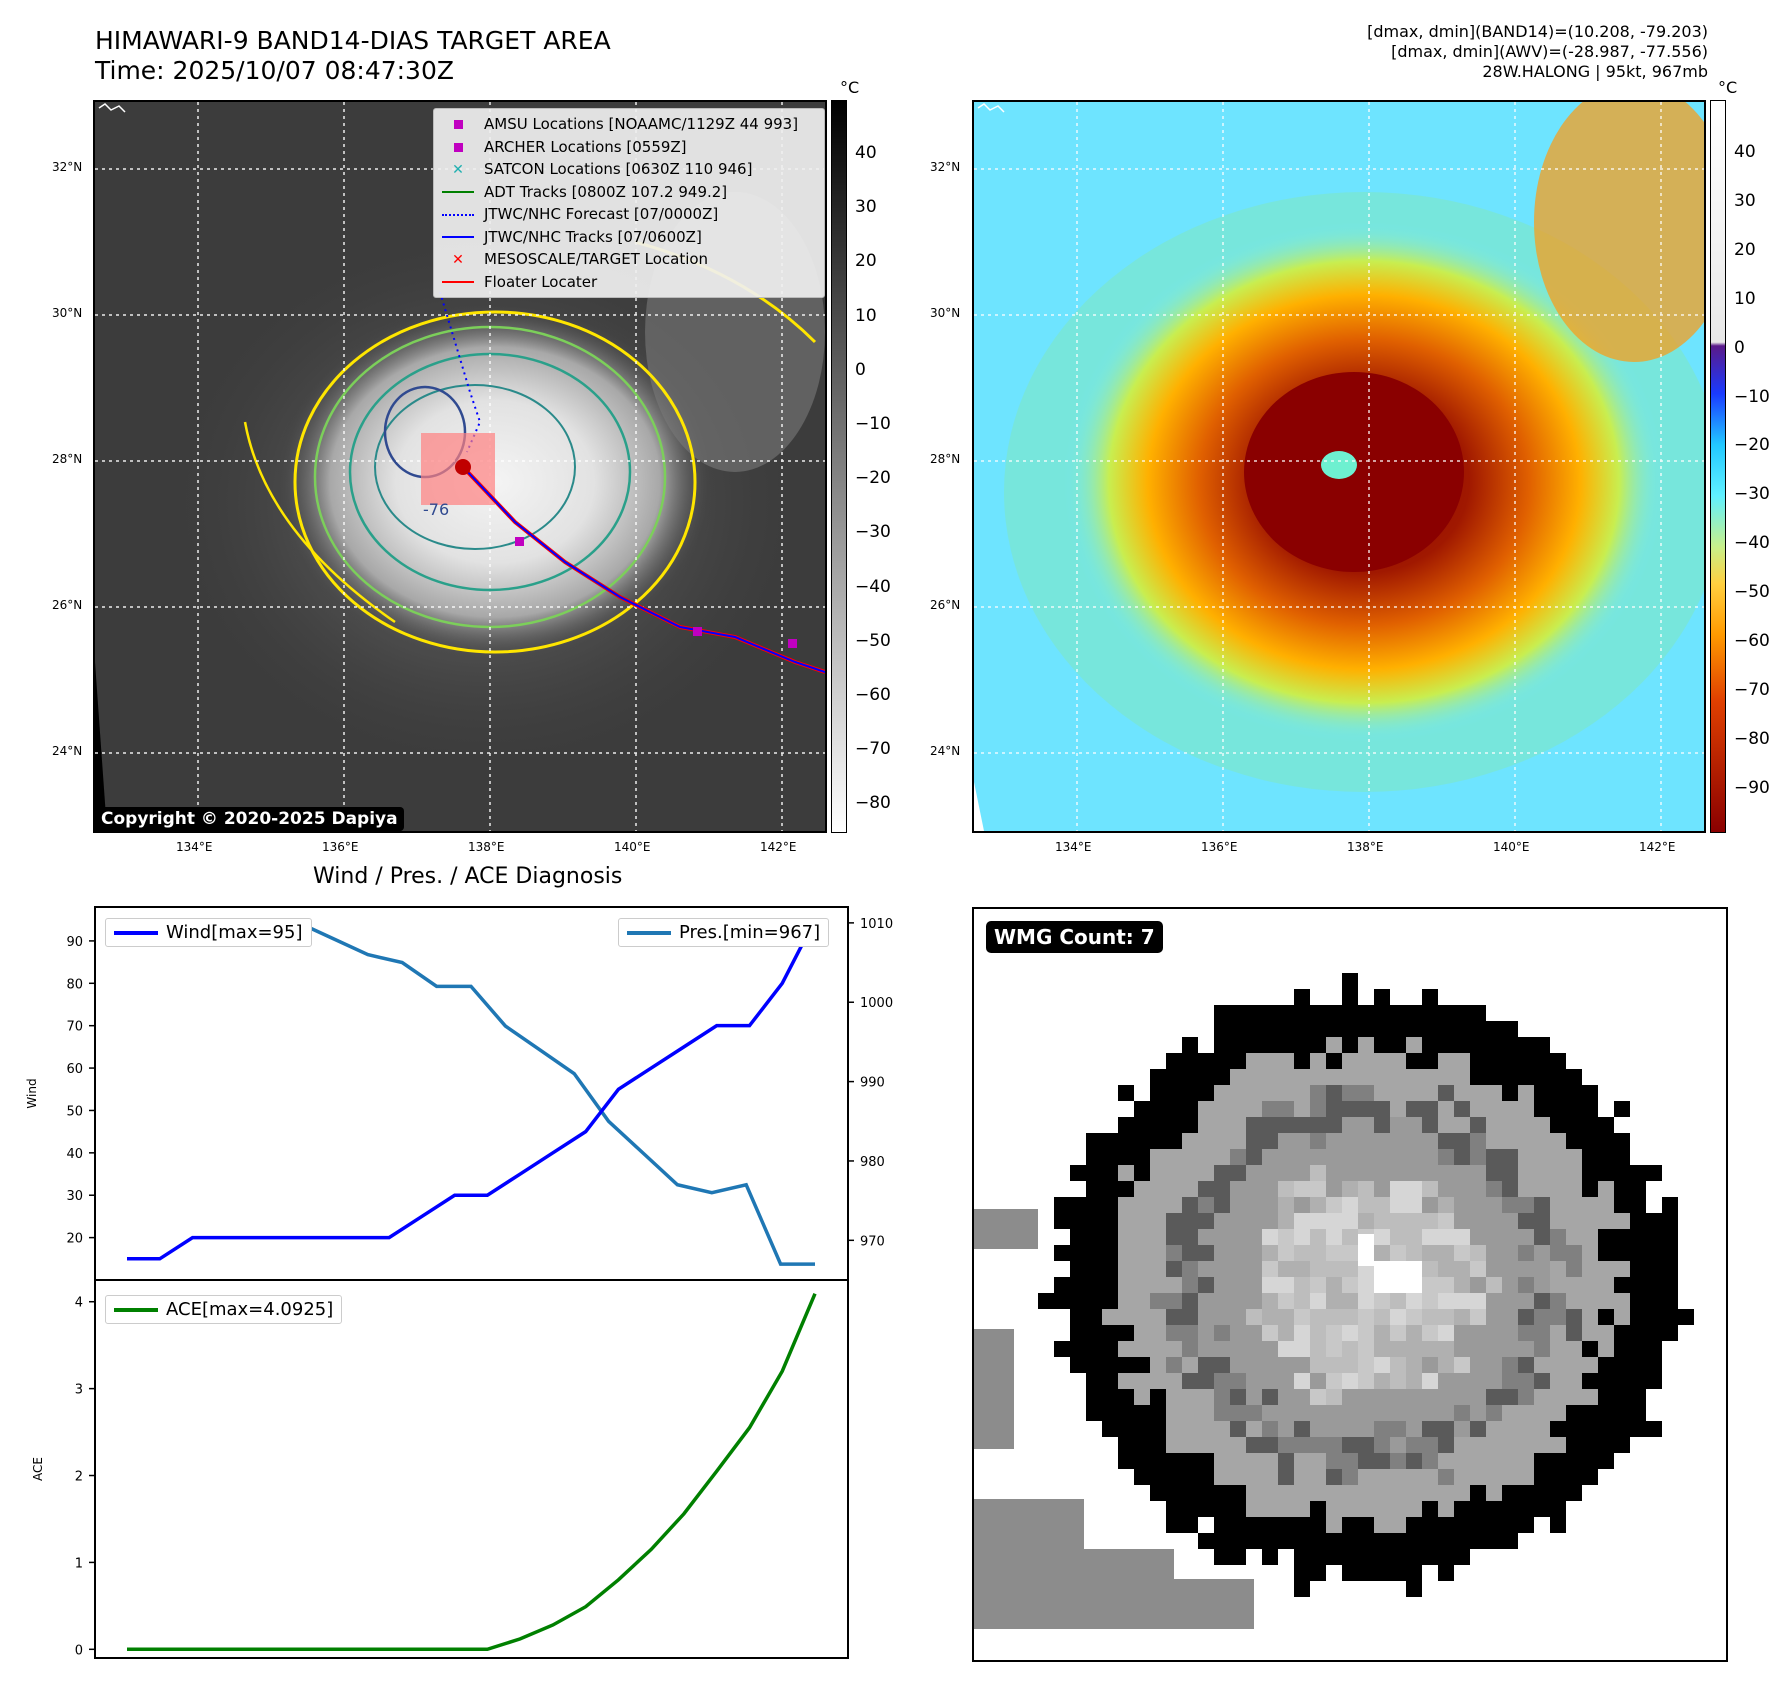  I want to click on map-legend-item: Floater Locater, so click(629, 282).